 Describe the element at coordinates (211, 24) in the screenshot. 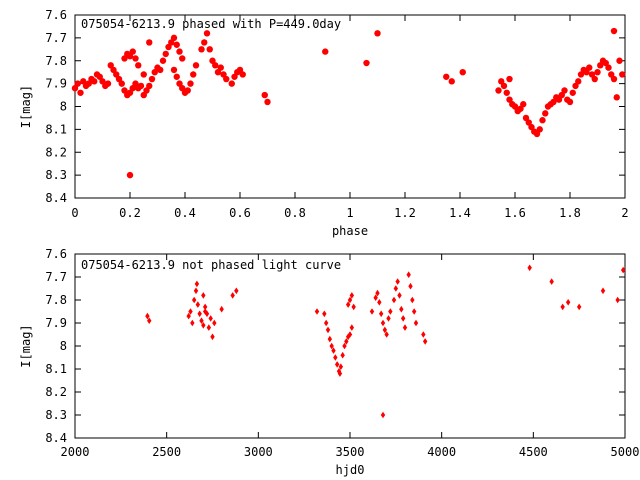

I see `chart-title: 075054-6213.9 phased with P=449.0day` at that location.